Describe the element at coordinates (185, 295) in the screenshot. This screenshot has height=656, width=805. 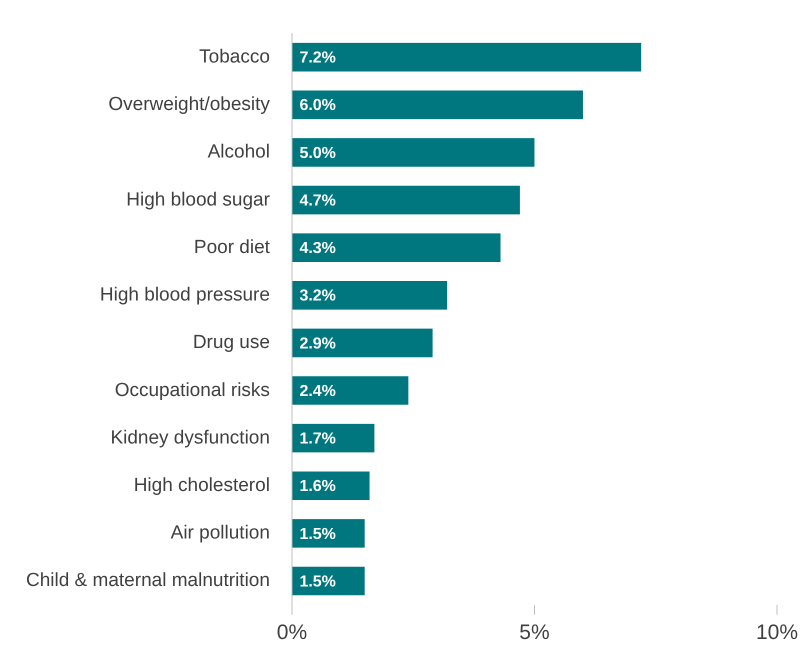
I see `y-tick-label: High blood pressure` at that location.